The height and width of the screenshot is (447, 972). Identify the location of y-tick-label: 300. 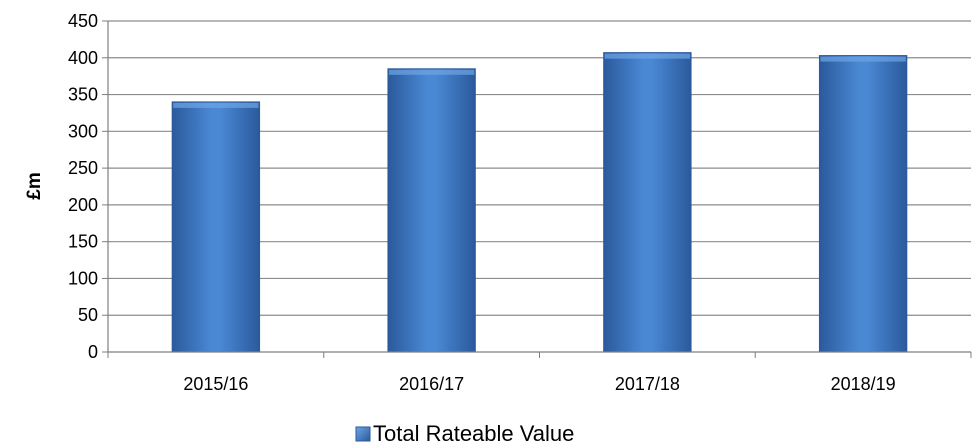
(83, 131).